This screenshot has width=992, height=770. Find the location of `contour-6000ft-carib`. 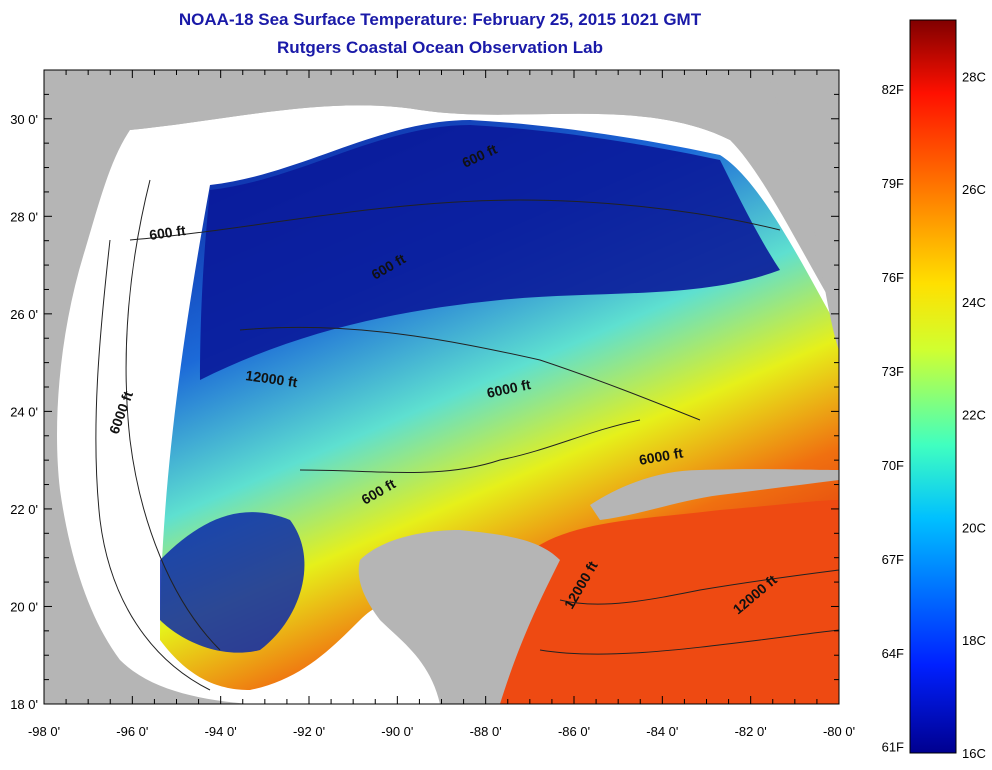

contour-6000ft-carib is located at coordinates (689, 642).